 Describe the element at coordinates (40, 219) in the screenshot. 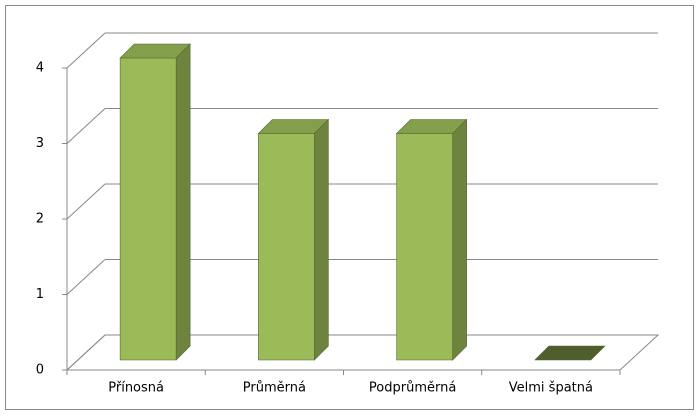

I see `y-tick-label: 2` at that location.